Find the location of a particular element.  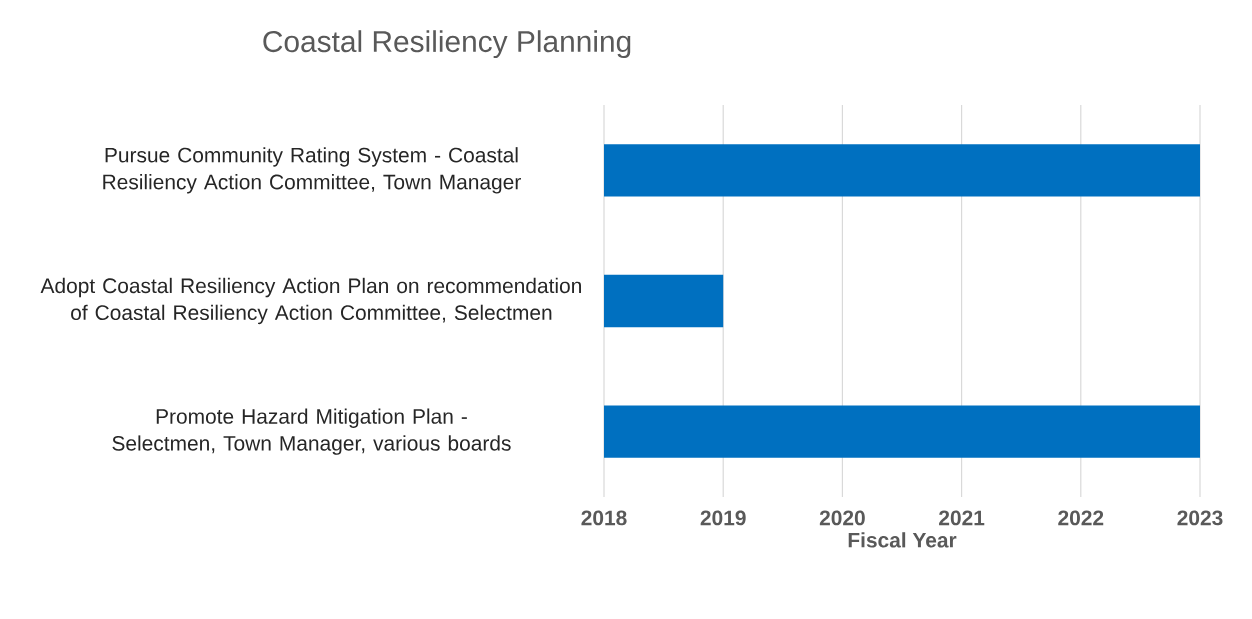

x-tick-label: 2018 is located at coordinates (604, 518).